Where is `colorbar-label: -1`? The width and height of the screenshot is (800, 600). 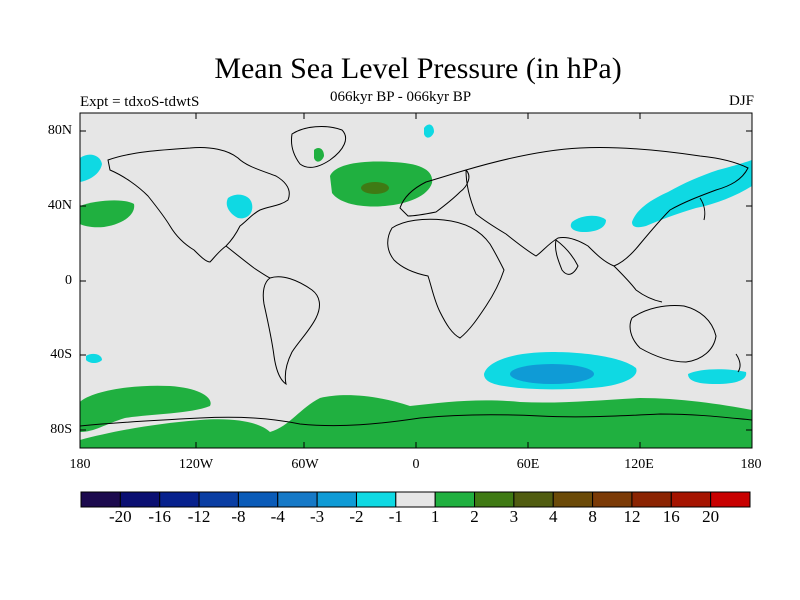 colorbar-label: -1 is located at coordinates (395, 516).